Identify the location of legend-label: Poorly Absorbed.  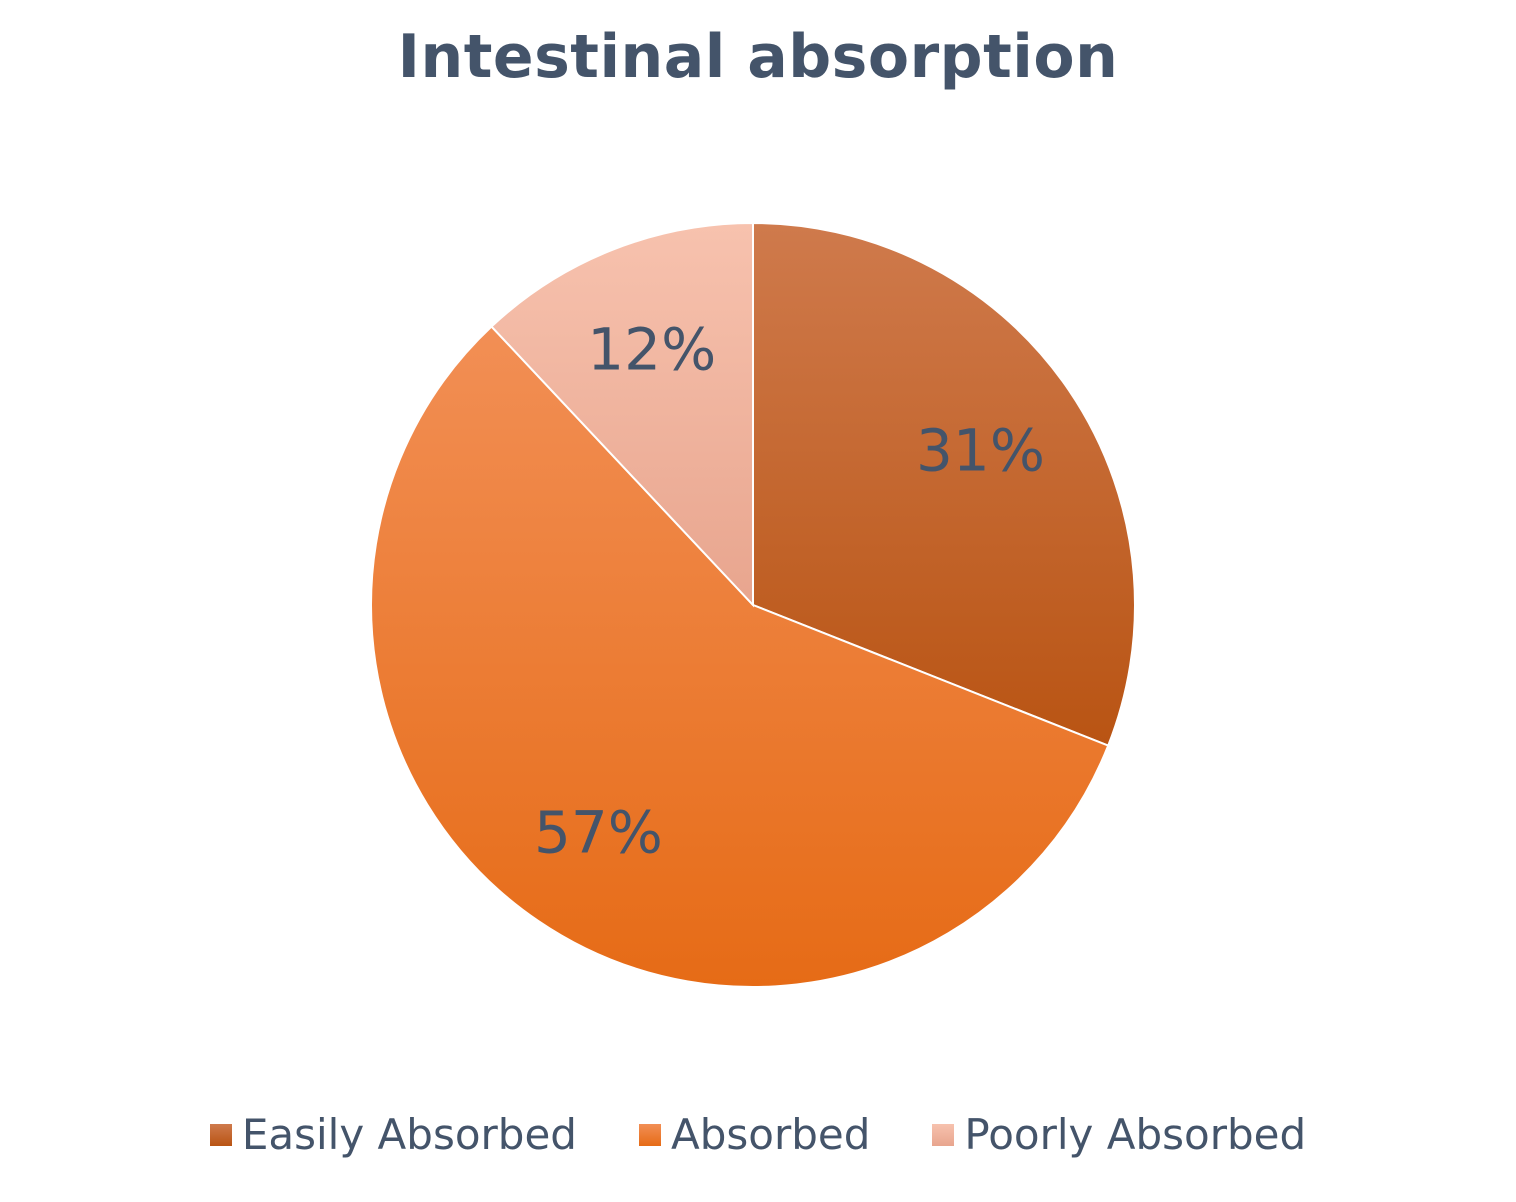
(1135, 1134).